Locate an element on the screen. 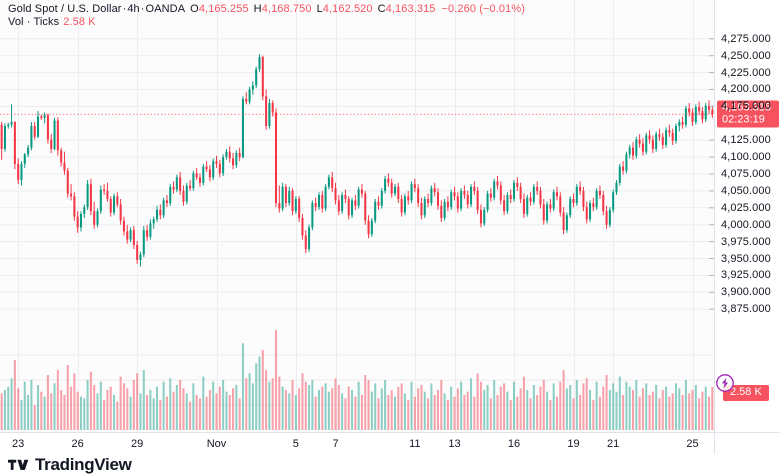 The image size is (780, 474). price-axis-tick: 4,050.000 is located at coordinates (746, 190).